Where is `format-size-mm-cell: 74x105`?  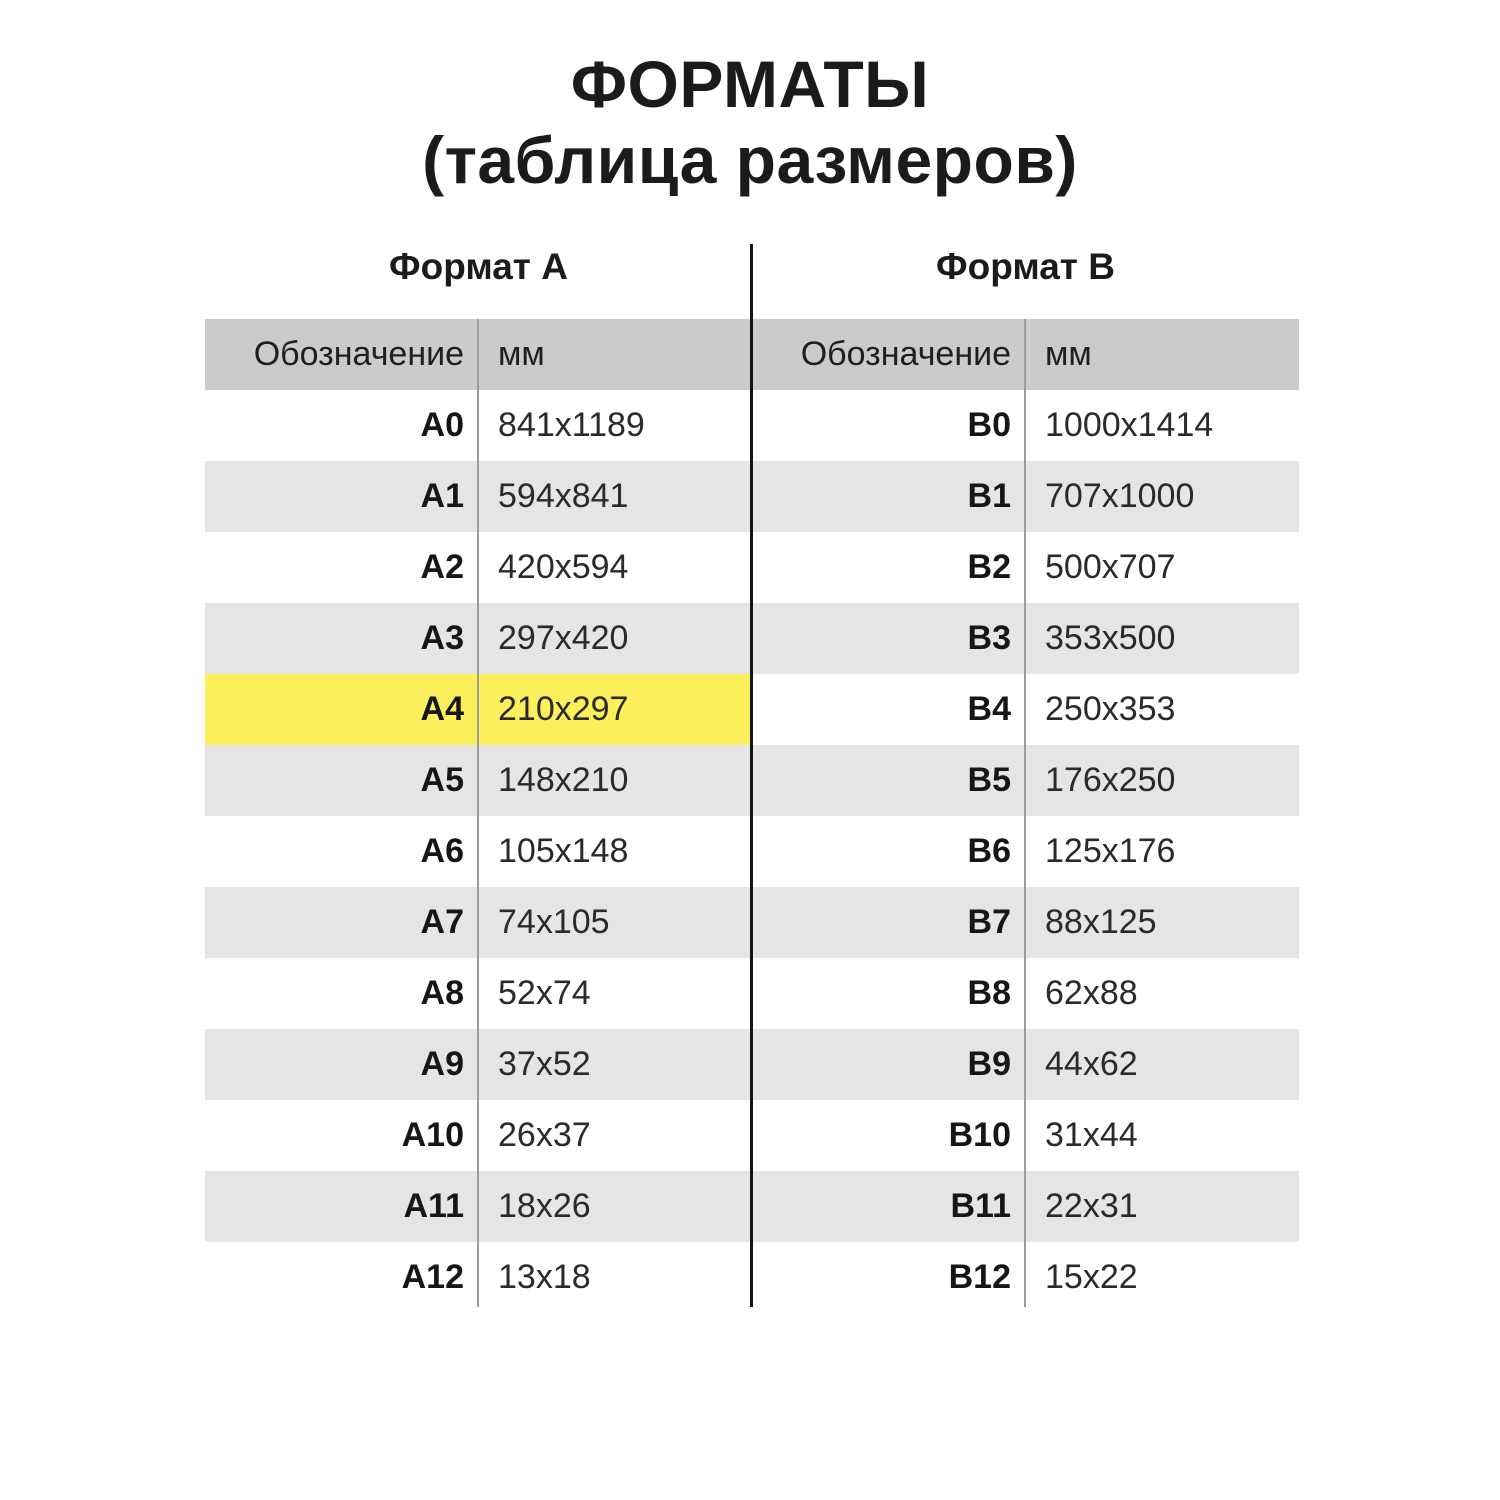 format-size-mm-cell: 74x105 is located at coordinates (554, 922).